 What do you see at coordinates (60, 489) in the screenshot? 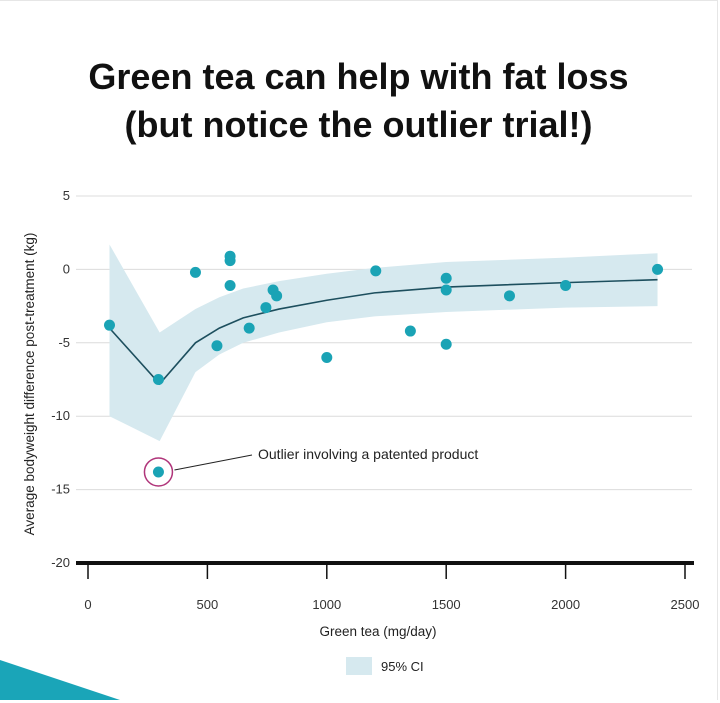
I see `y-tick-label: -15` at bounding box center [60, 489].